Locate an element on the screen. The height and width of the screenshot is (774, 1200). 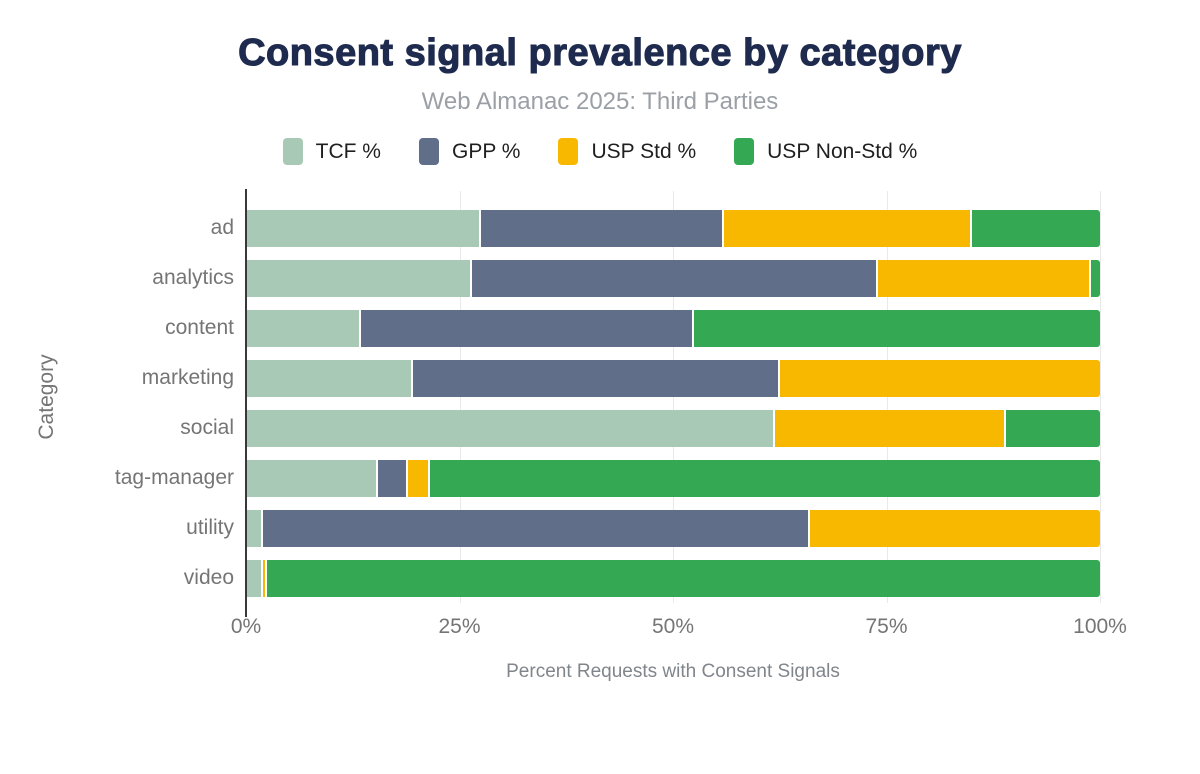
bar-row-analytics: analytics is located at coordinates (626, 278).